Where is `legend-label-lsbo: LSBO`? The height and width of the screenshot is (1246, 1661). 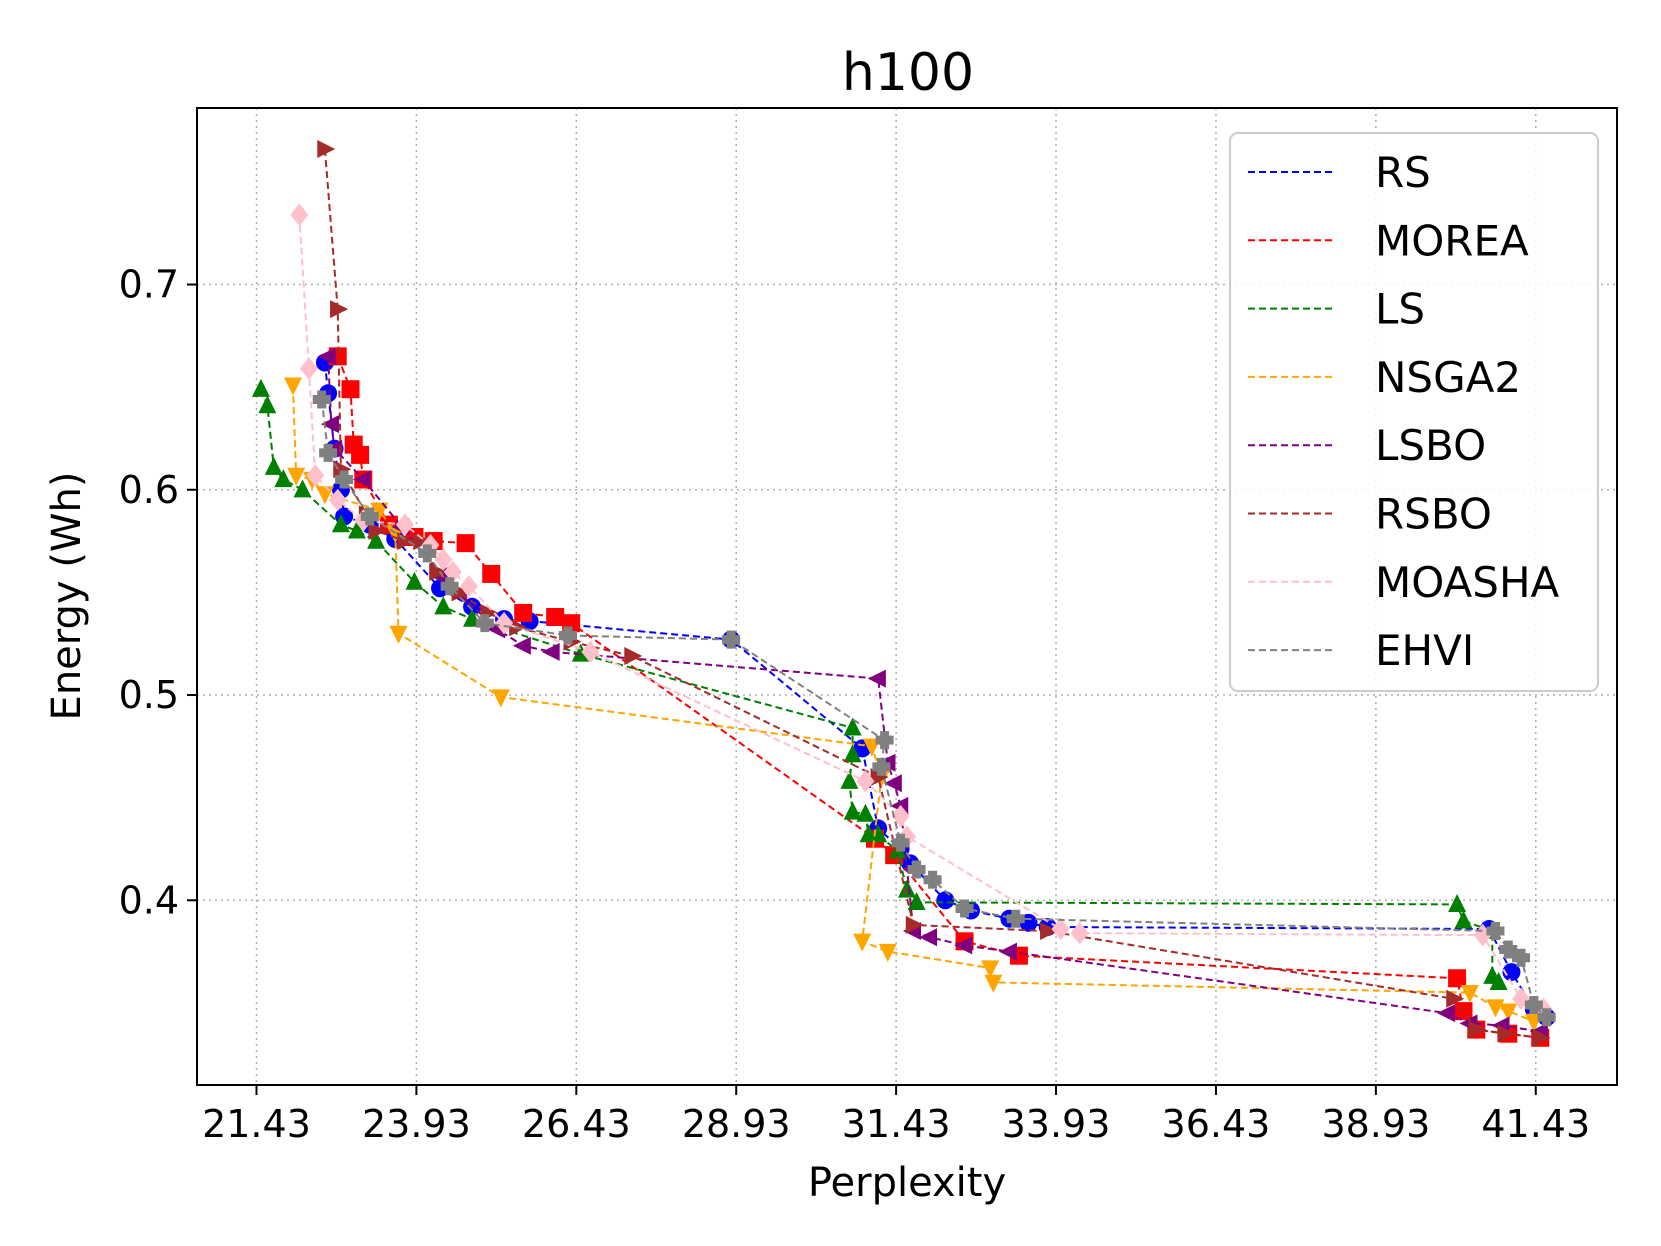 legend-label-lsbo: LSBO is located at coordinates (1430, 445).